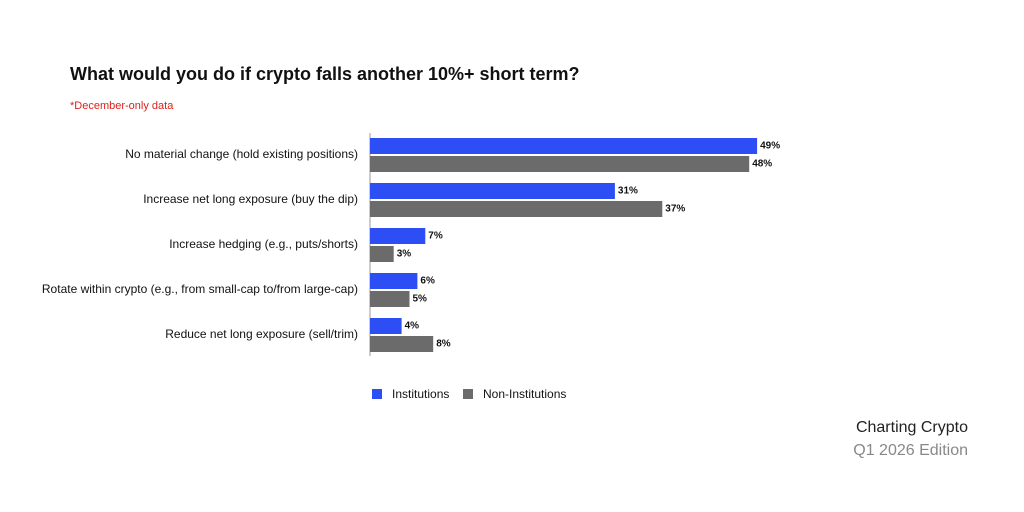 Image resolution: width=1024 pixels, height=512 pixels. Describe the element at coordinates (263, 244) in the screenshot. I see `category-label: Increase hedging (e.g., puts/shorts)` at that location.